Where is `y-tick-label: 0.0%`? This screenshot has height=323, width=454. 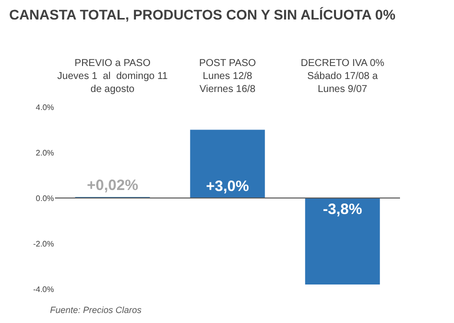
y-tick-label: 0.0% is located at coordinates (45, 198).